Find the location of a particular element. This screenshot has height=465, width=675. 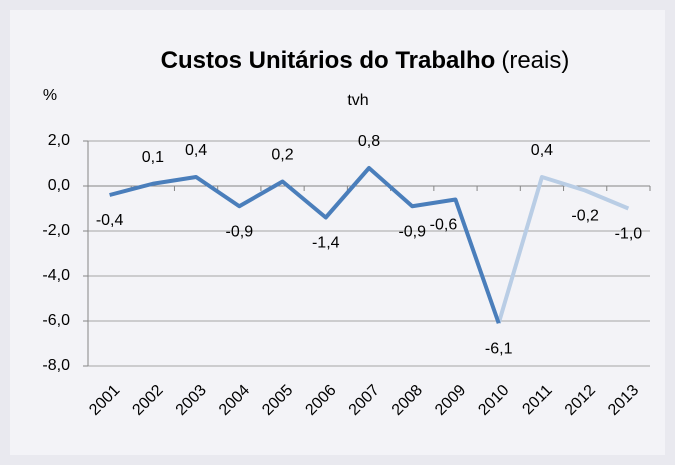

data-label: 0,8 is located at coordinates (369, 141).